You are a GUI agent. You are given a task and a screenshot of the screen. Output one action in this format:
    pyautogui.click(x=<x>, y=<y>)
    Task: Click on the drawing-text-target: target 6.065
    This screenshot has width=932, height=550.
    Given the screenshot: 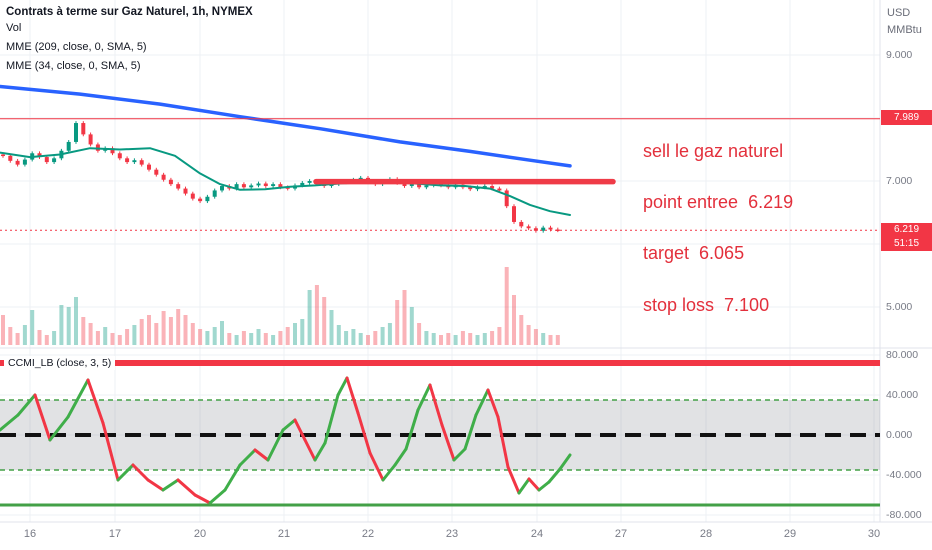 What is the action you would take?
    pyautogui.click(x=694, y=253)
    